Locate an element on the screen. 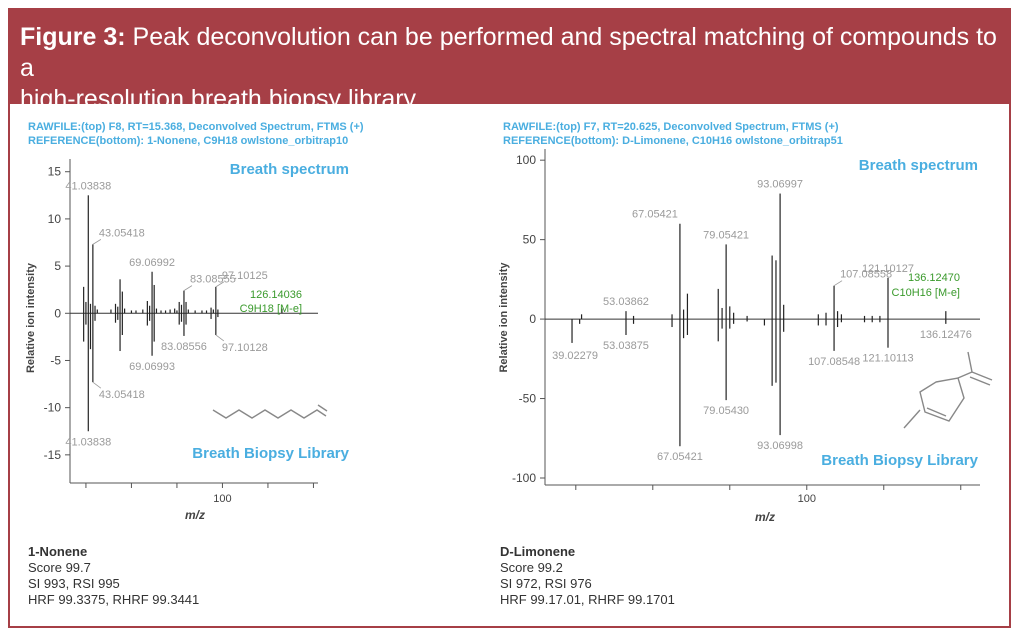  caption-line-2: high-resolution breath biopsy library. is located at coordinates (221, 99).